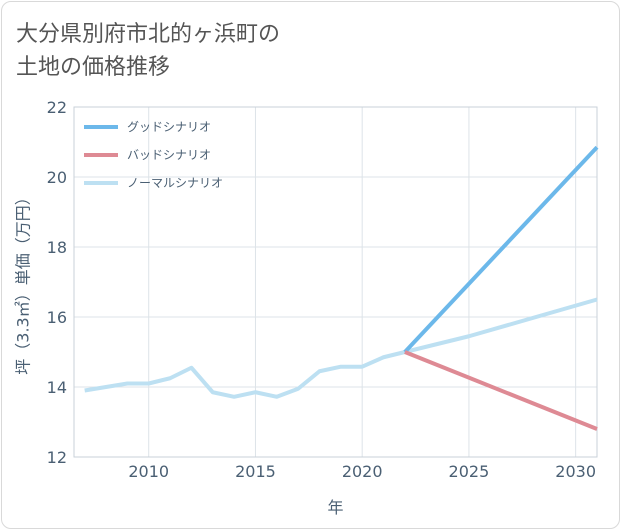  Describe the element at coordinates (148, 34) in the screenshot. I see `title-line-1: 大分県別府市北的ヶ浜町の` at that location.